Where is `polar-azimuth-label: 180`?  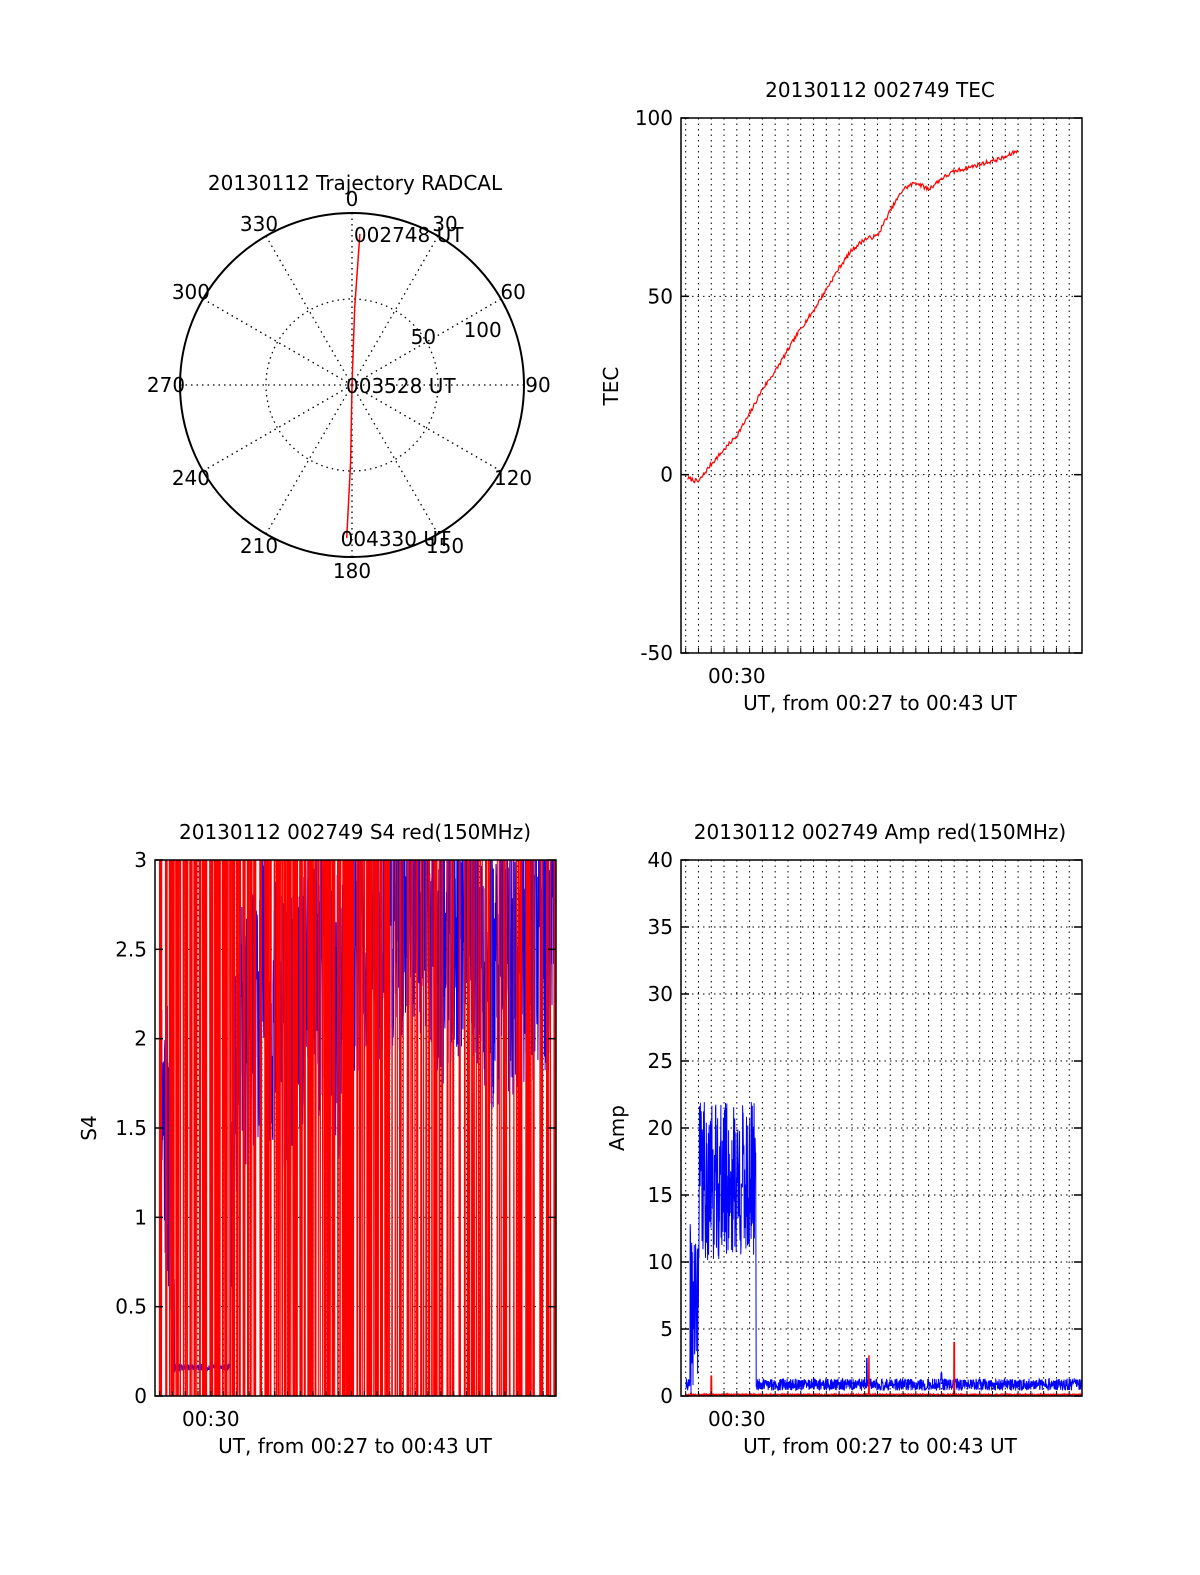
polar-azimuth-label: 180 is located at coordinates (352, 571).